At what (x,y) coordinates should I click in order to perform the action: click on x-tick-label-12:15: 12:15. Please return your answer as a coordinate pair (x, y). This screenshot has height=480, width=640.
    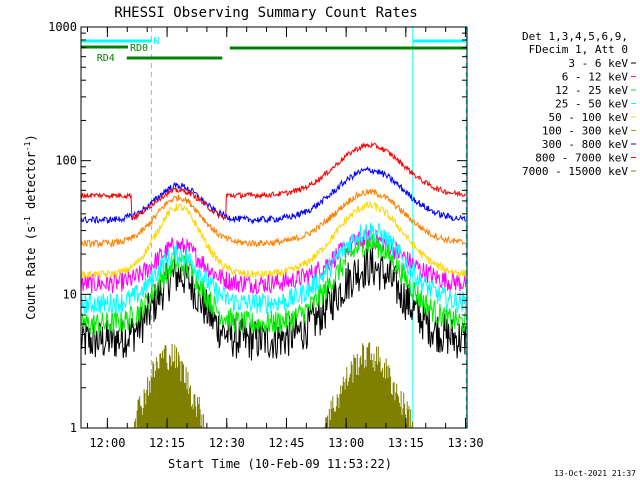
    Looking at the image, I should click on (167, 443).